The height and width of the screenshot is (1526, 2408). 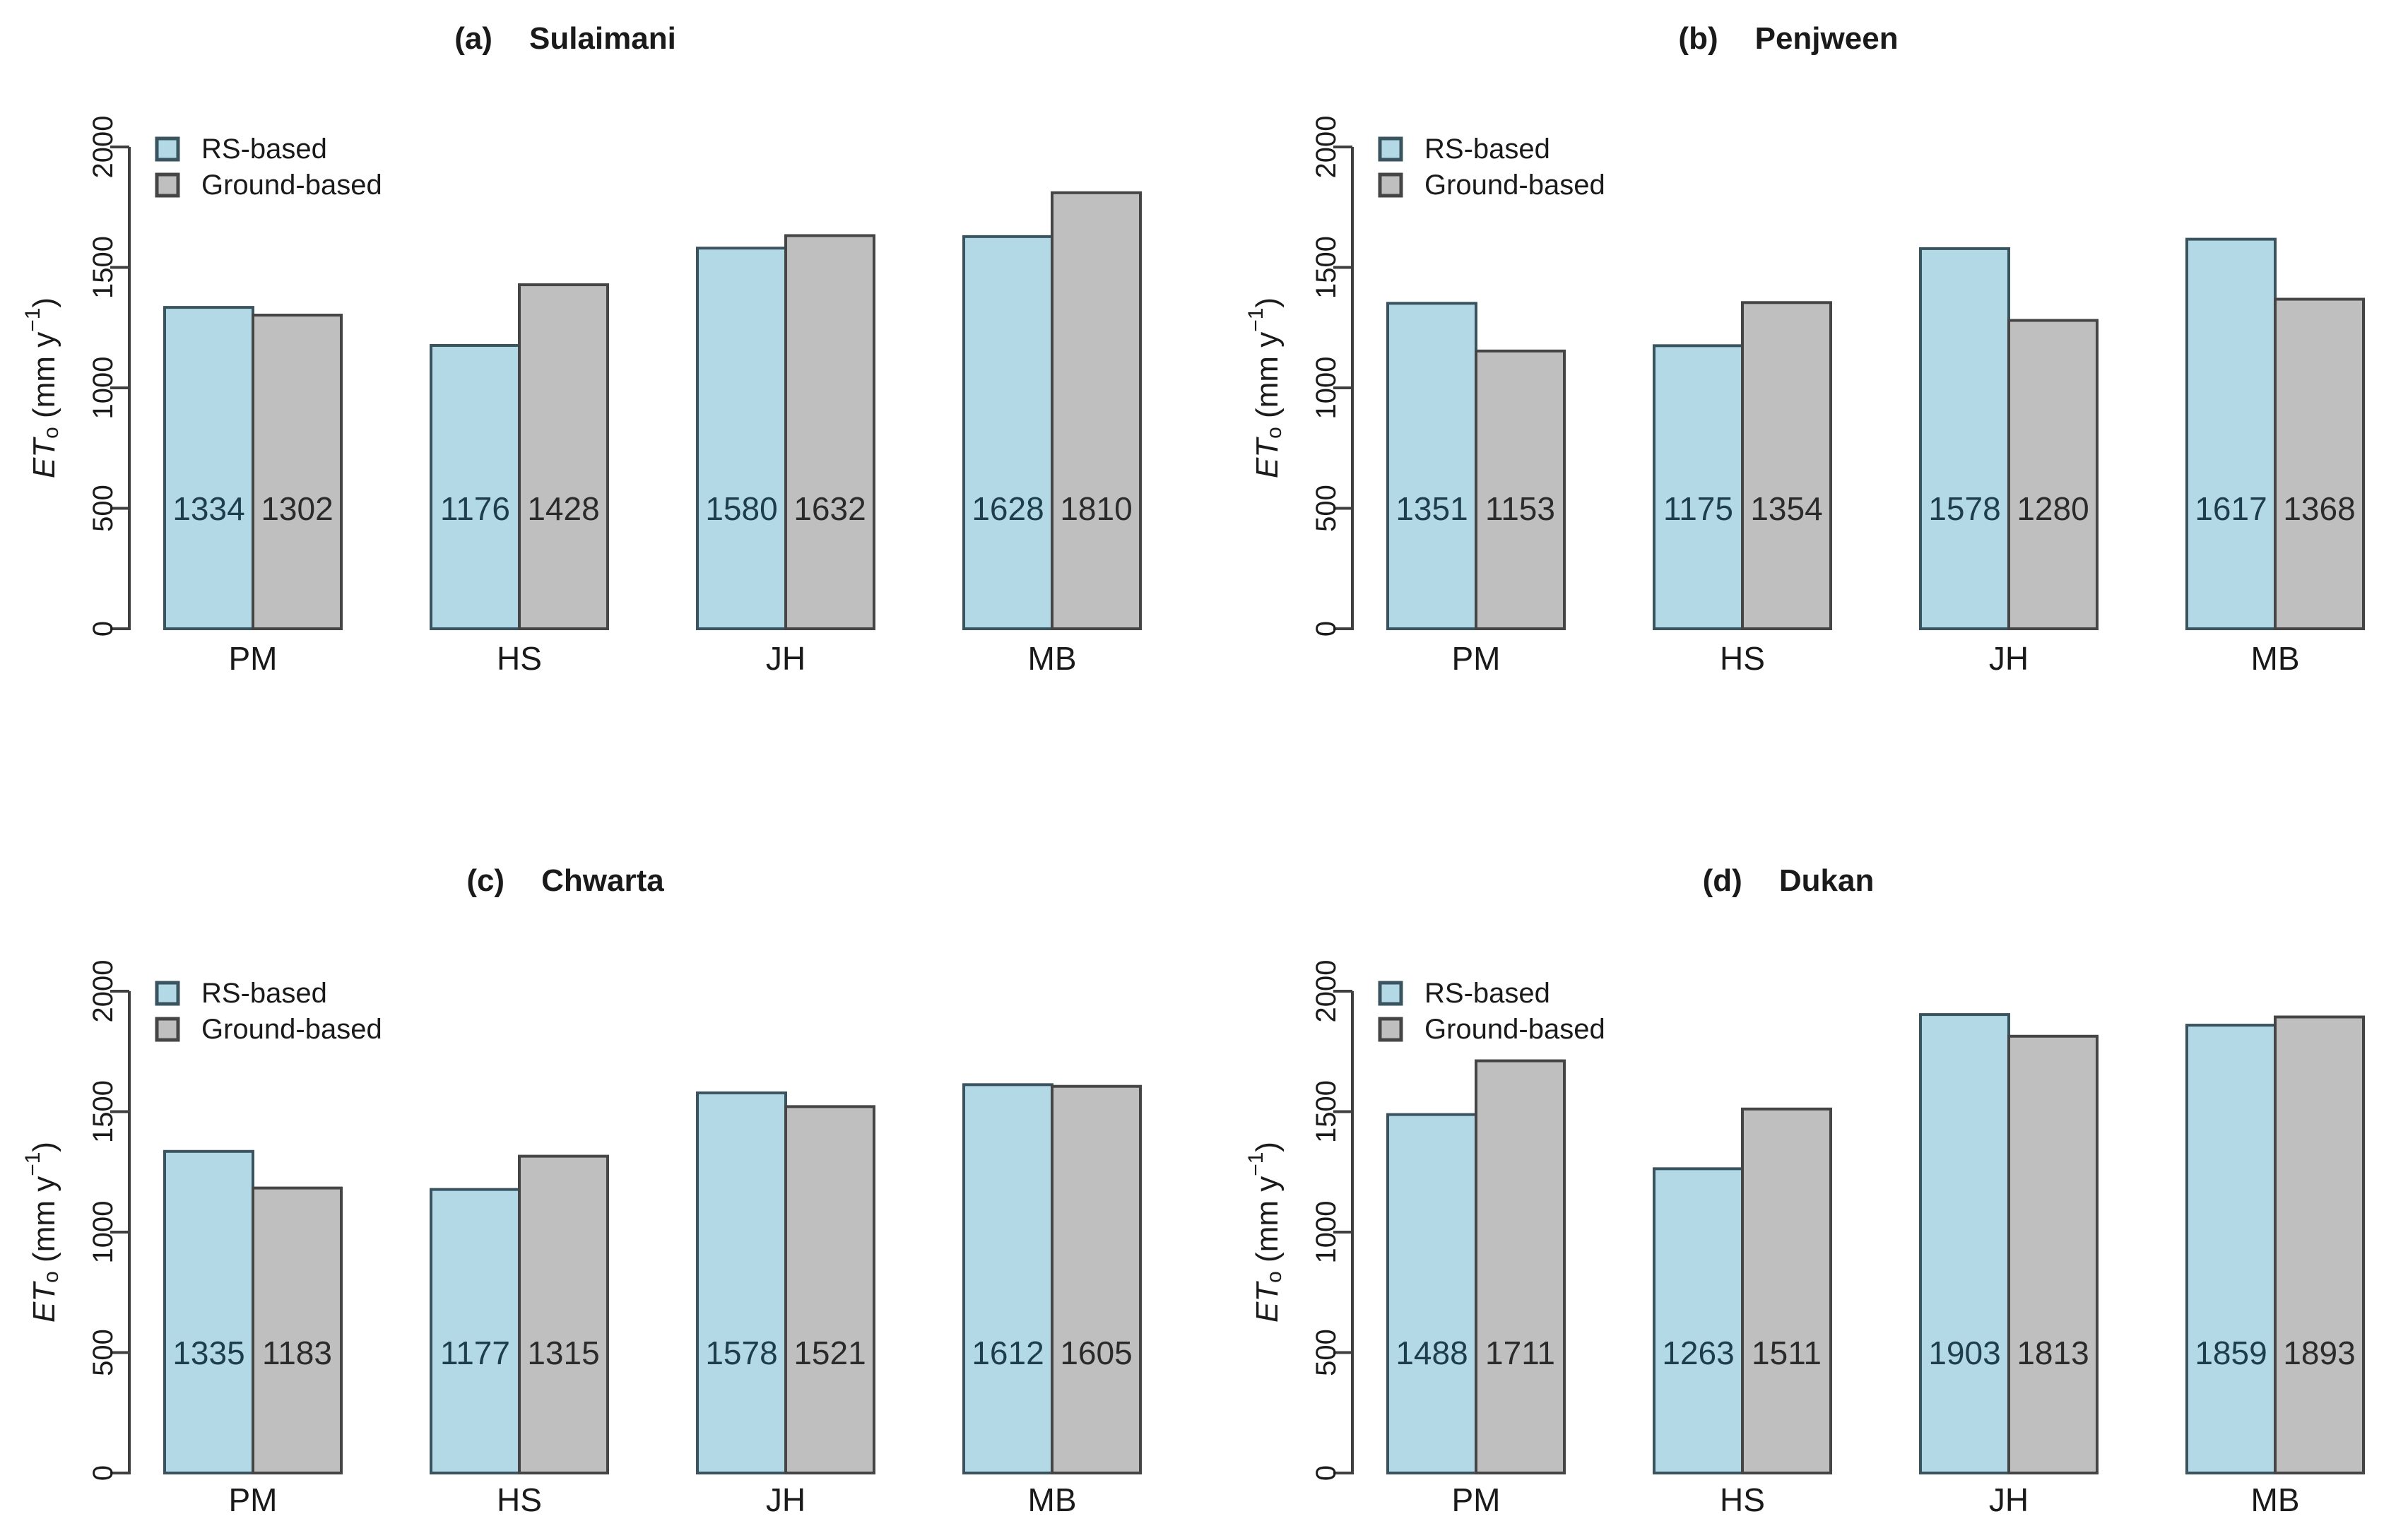 What do you see at coordinates (829, 1353) in the screenshot?
I see `bar-value-label: 1521` at bounding box center [829, 1353].